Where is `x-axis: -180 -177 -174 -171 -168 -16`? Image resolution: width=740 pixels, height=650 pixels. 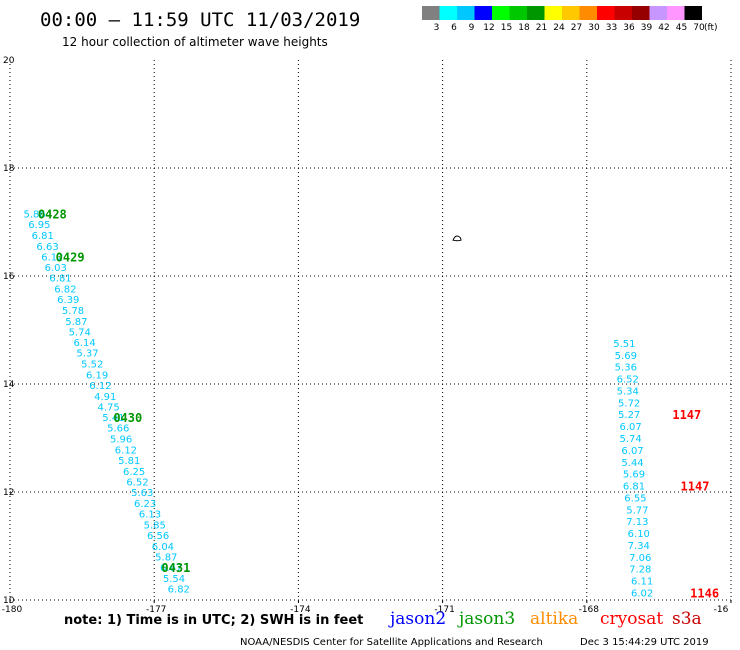
x-axis: -180 -177 -174 -171 -168 -16 is located at coordinates (367, 607).